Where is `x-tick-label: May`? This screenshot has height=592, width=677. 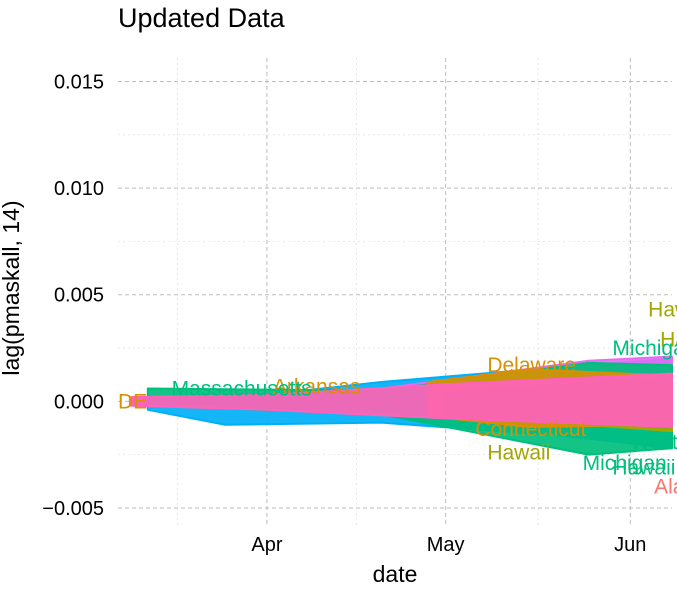
x-tick-label: May is located at coordinates (446, 545).